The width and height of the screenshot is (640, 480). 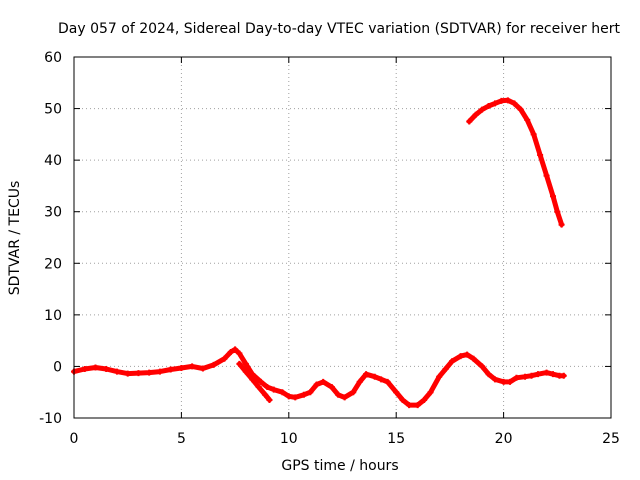 I want to click on series-SDTVAR-high, so click(x=515, y=162).